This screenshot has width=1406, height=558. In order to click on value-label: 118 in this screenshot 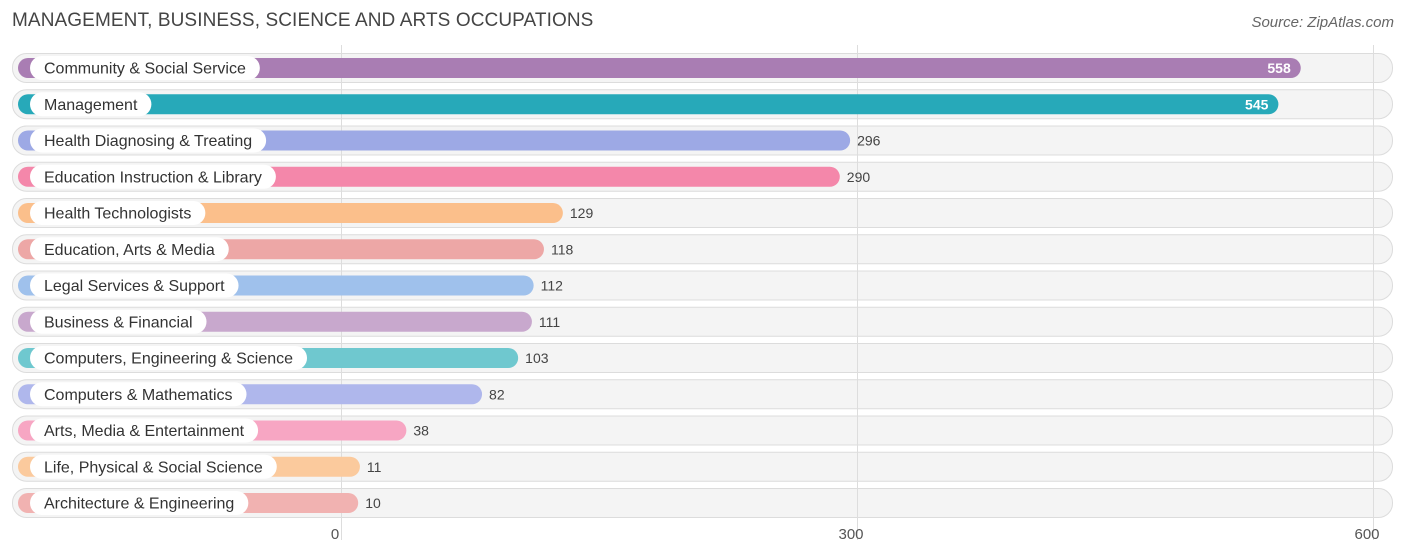, I will do `click(562, 249)`.